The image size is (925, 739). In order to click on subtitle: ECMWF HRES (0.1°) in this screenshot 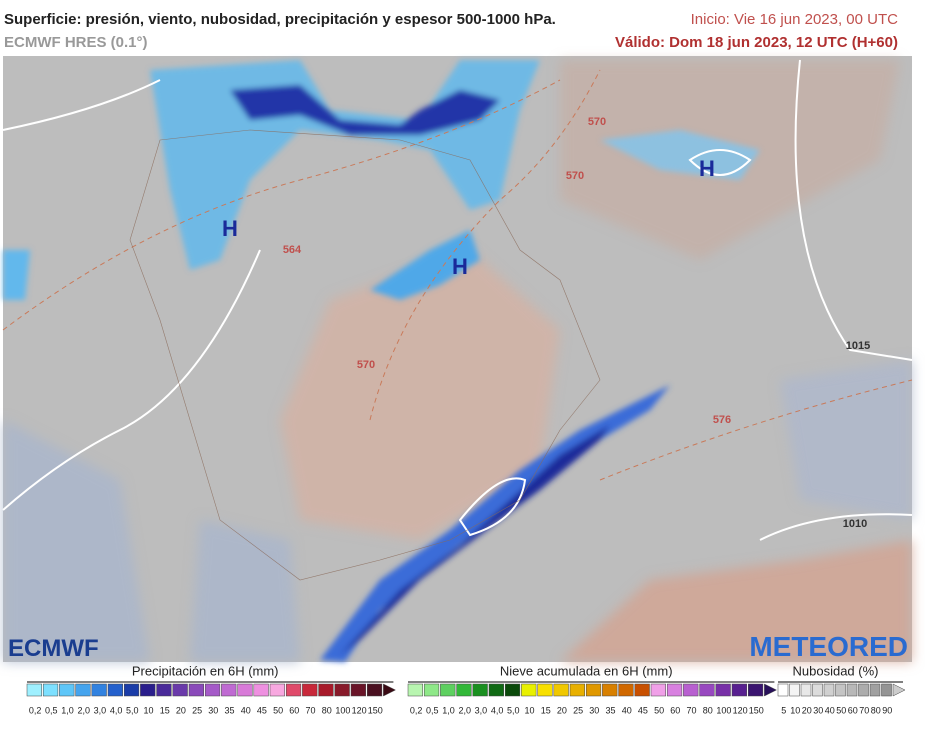, I will do `click(76, 42)`.